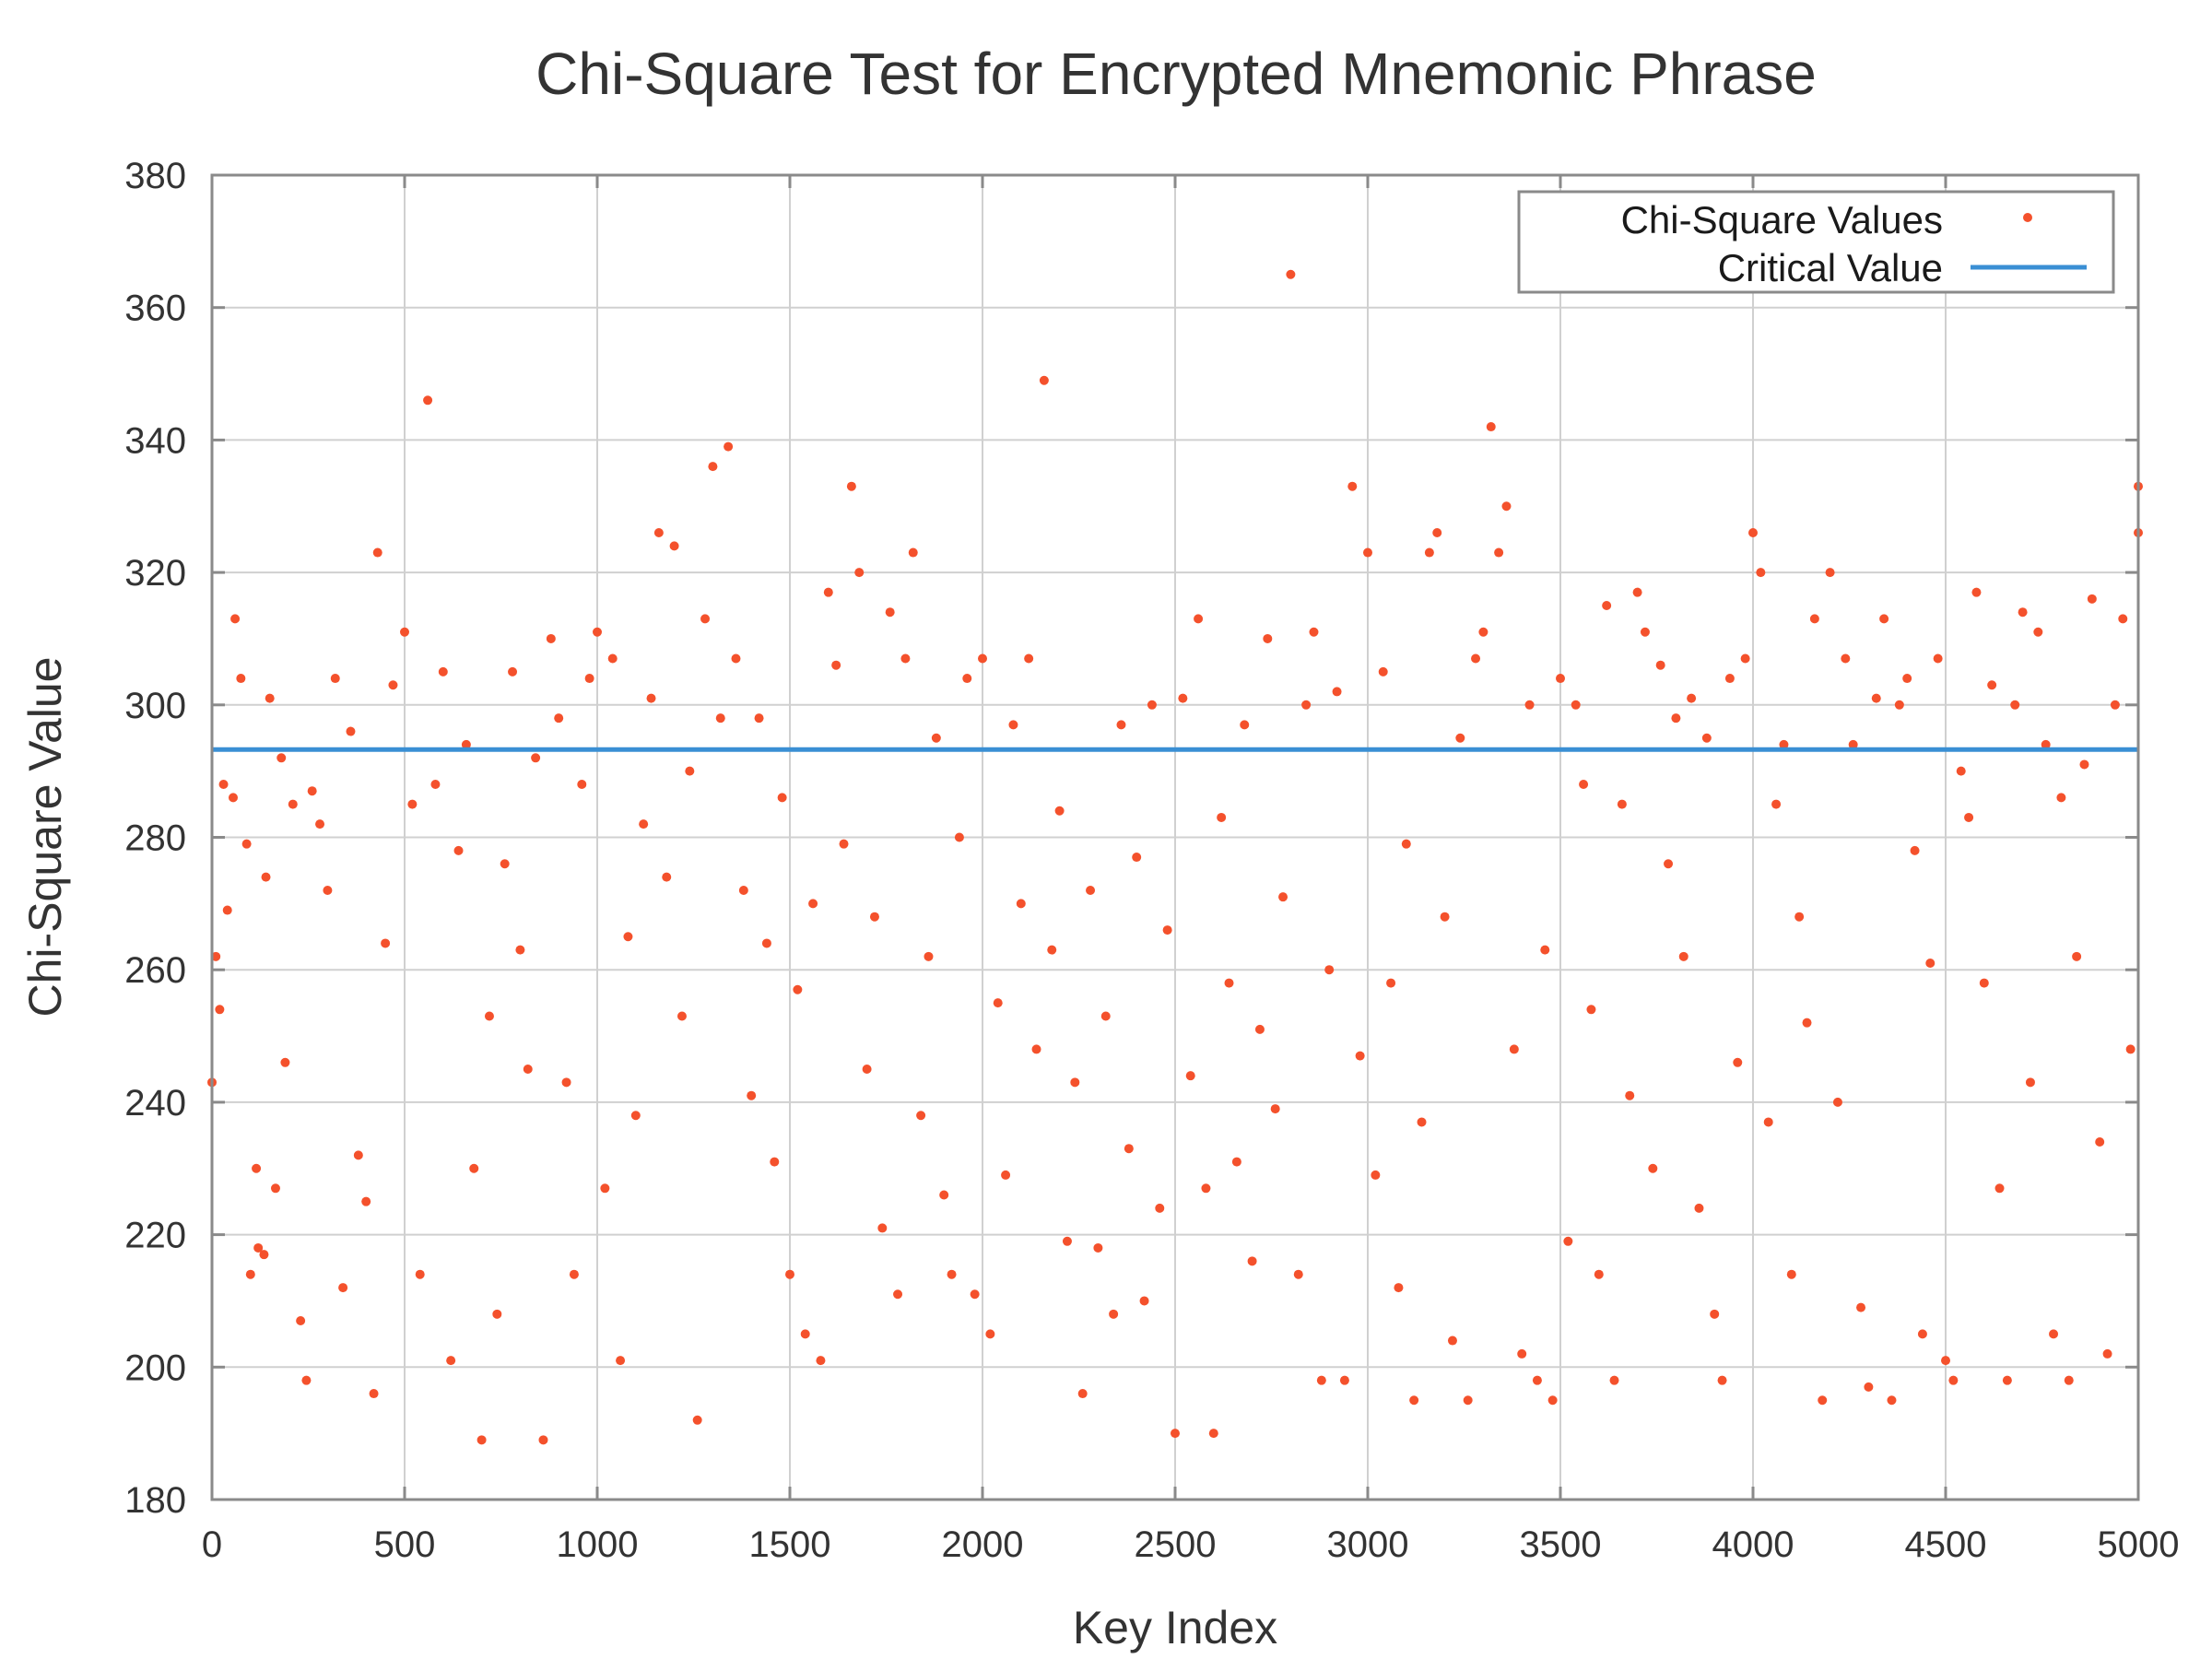  What do you see at coordinates (212, 1544) in the screenshot?
I see `x-tick-label: 0` at bounding box center [212, 1544].